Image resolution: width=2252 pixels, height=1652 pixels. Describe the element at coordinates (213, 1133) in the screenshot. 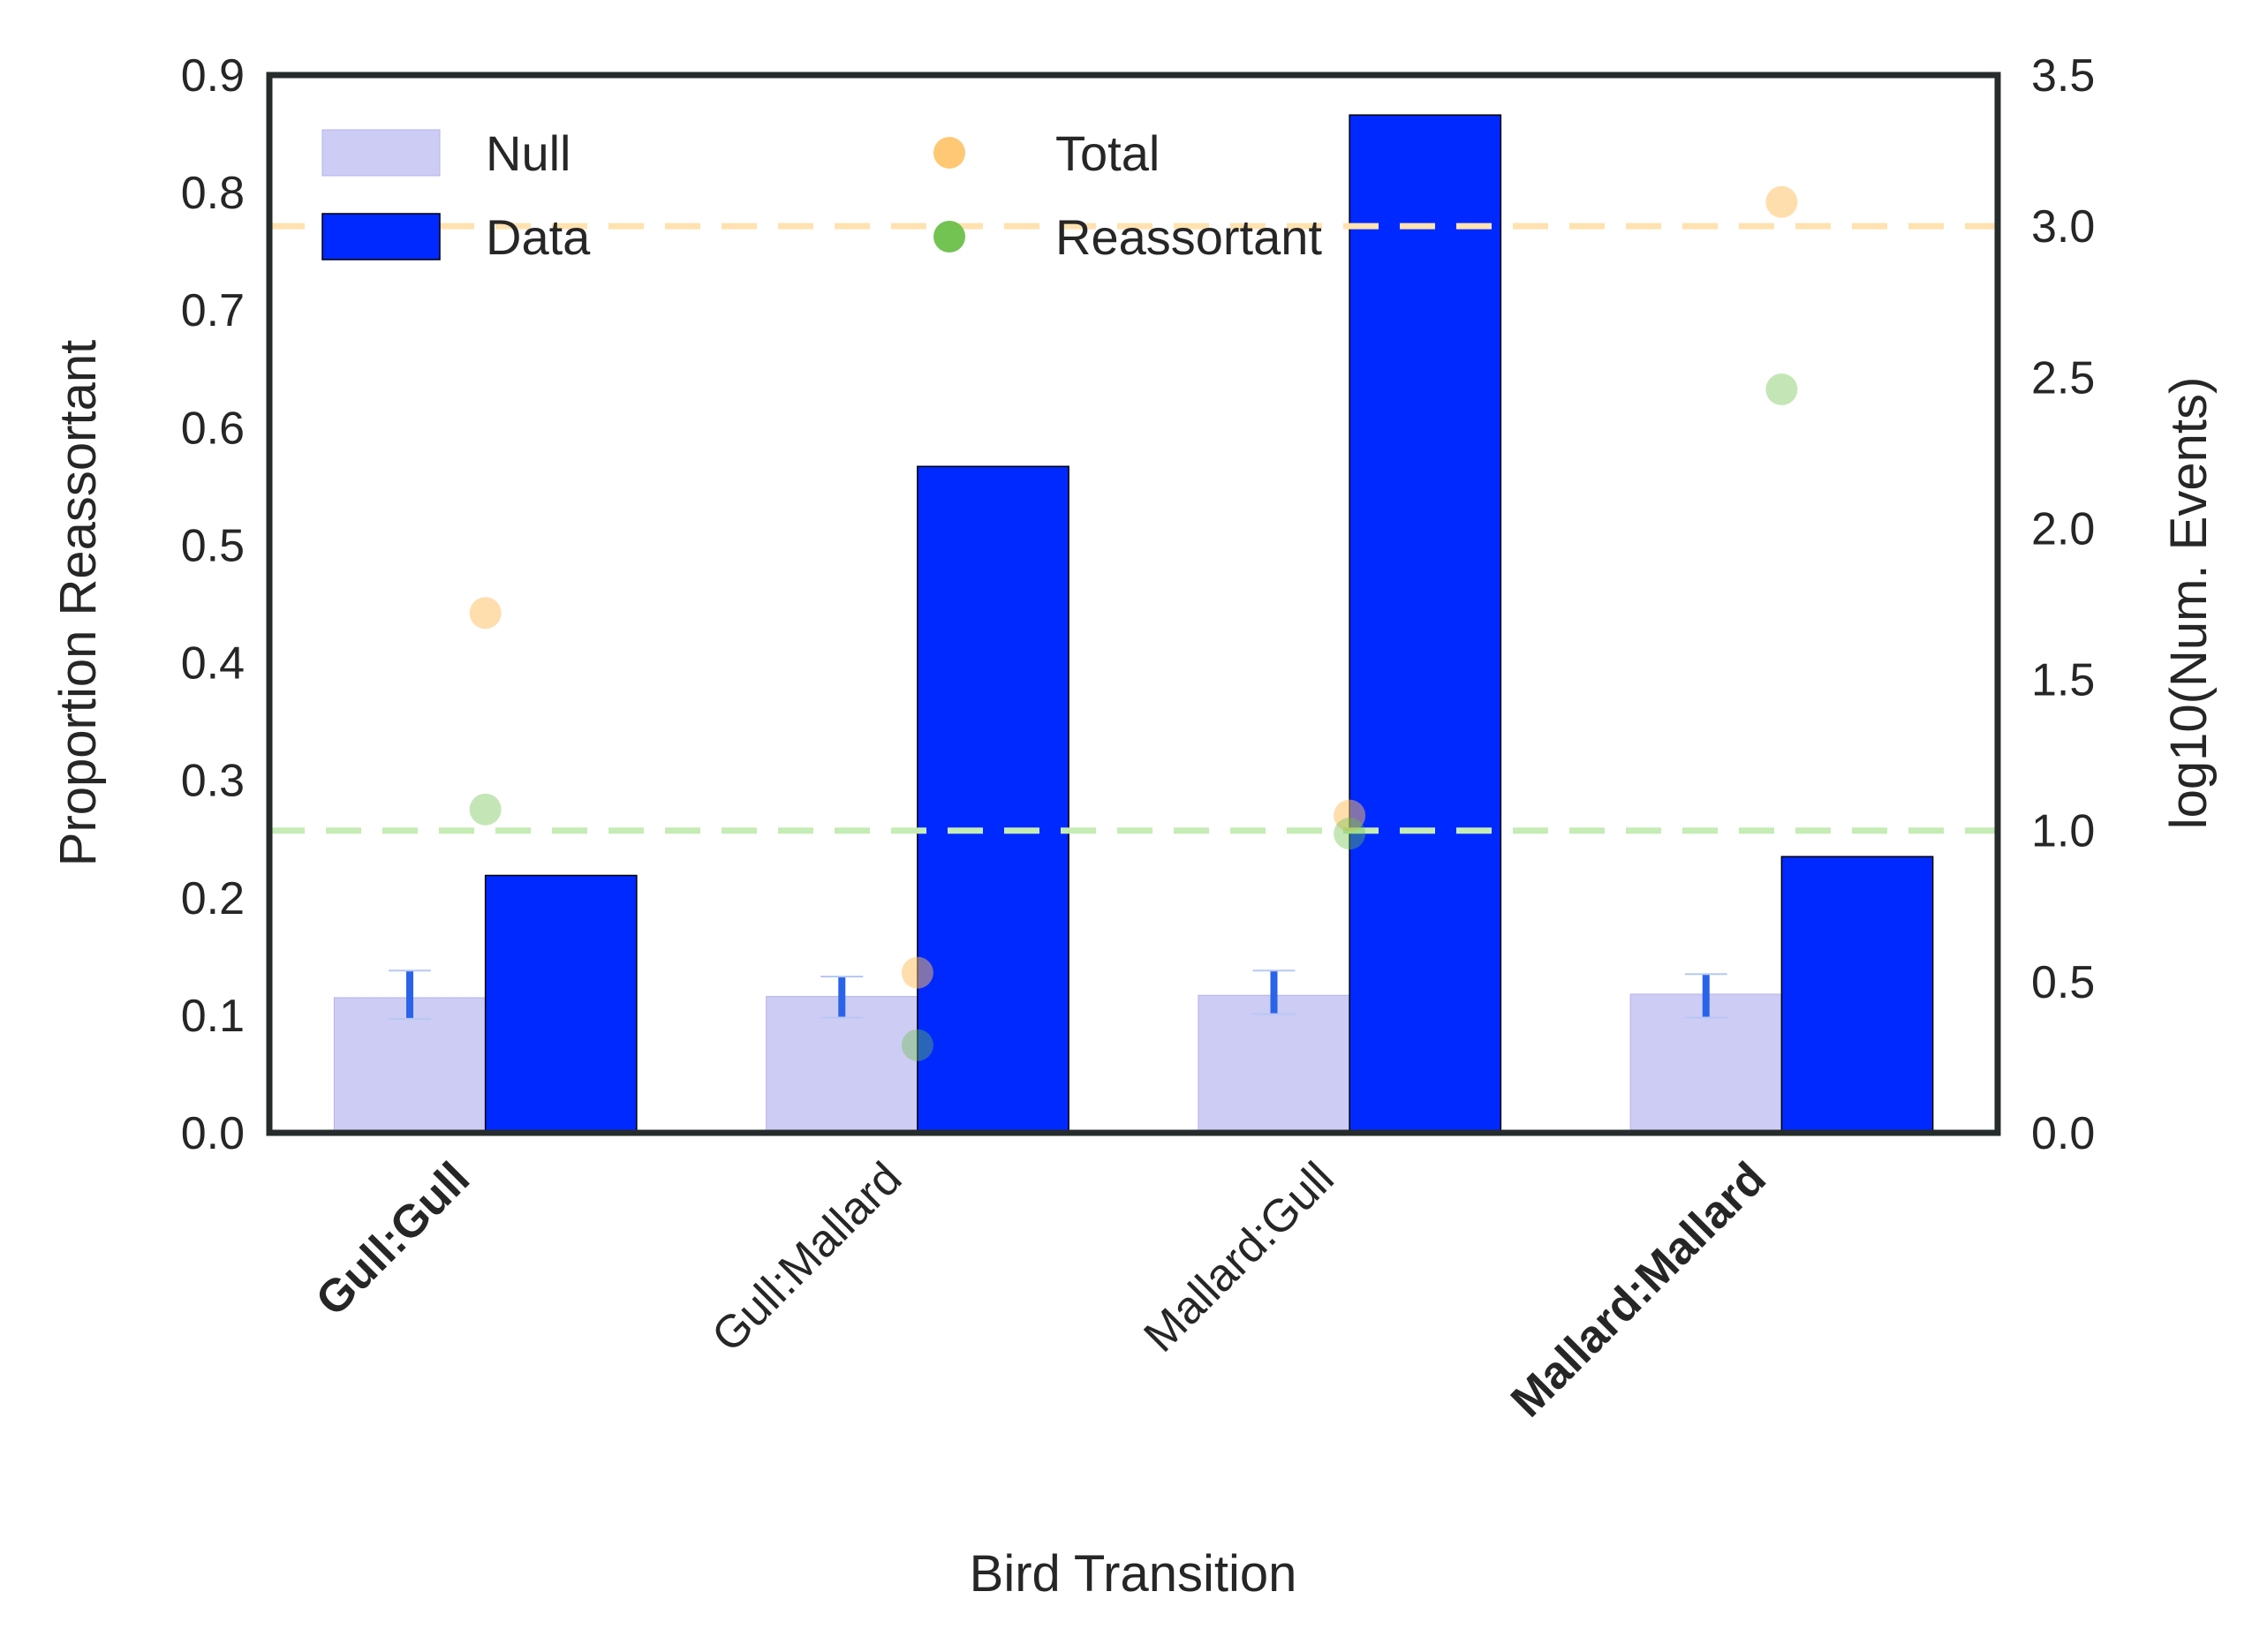

I see `y-tick-label: 0.0` at that location.